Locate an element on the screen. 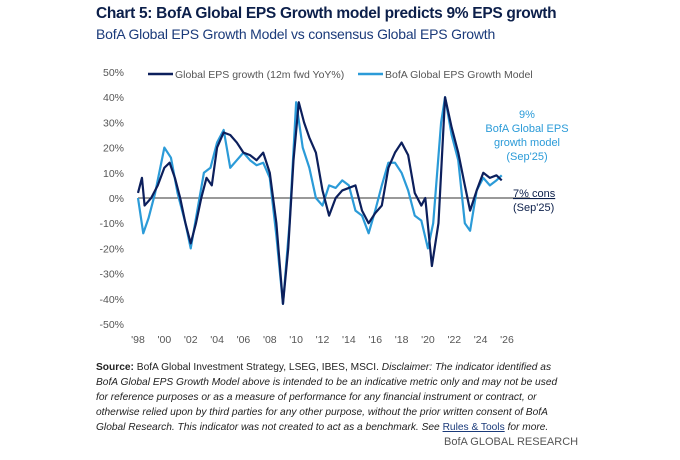 This screenshot has width=680, height=460. annotation-model: growth model is located at coordinates (527, 143).